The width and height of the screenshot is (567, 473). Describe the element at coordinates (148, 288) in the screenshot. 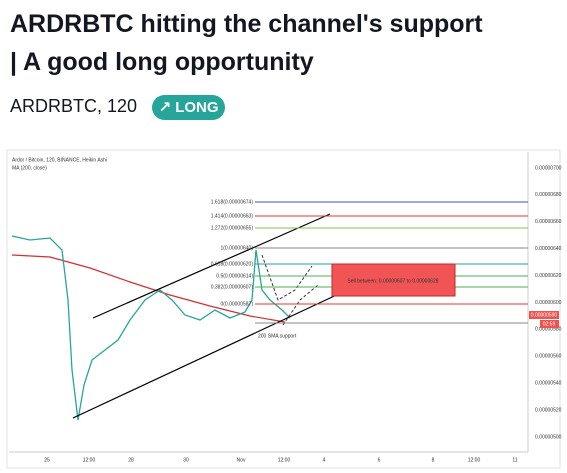

I see `moving-average` at that location.